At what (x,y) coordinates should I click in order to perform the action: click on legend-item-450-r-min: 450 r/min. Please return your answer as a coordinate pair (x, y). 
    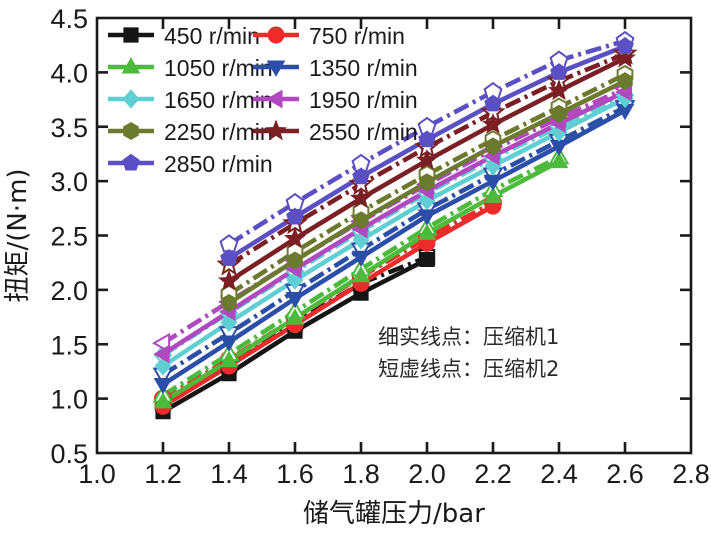
    Looking at the image, I should click on (184, 36).